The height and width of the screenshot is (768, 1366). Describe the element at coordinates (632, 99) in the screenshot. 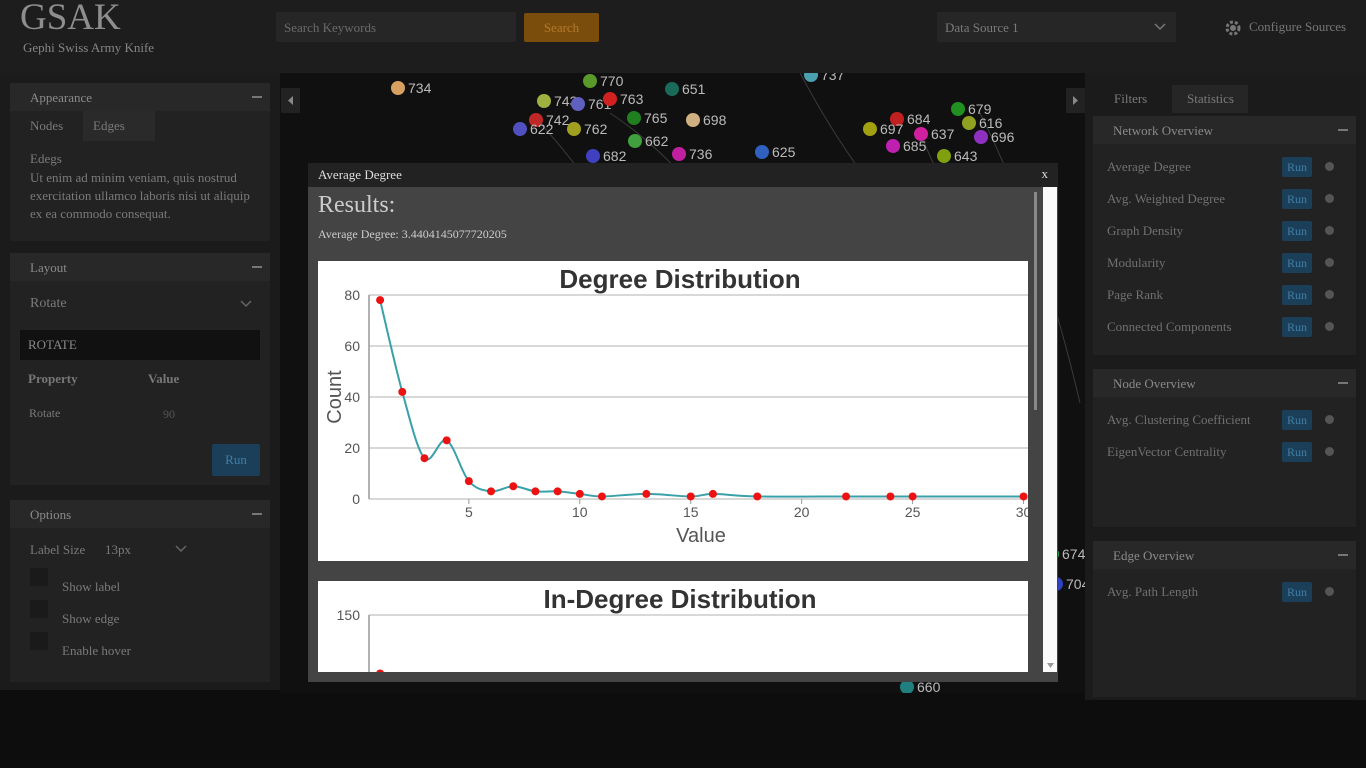

I see `node-label: 763` at that location.